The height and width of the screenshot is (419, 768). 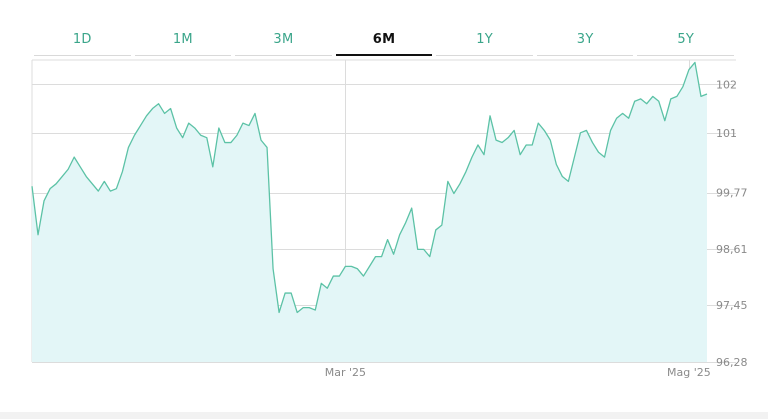 I want to click on period-tabs: 1D 1M 3M 6M 1Y 3Y 5Y, so click(x=384, y=39).